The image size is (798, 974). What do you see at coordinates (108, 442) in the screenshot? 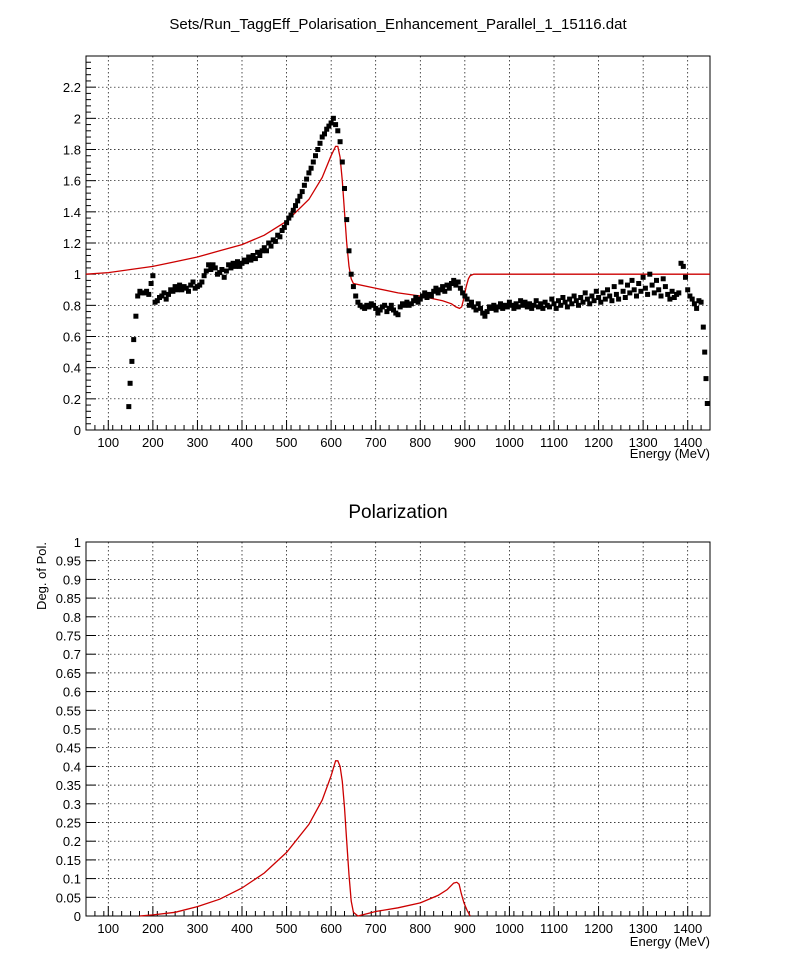
I see `enhancement-x-tick-label: 100` at bounding box center [108, 442].